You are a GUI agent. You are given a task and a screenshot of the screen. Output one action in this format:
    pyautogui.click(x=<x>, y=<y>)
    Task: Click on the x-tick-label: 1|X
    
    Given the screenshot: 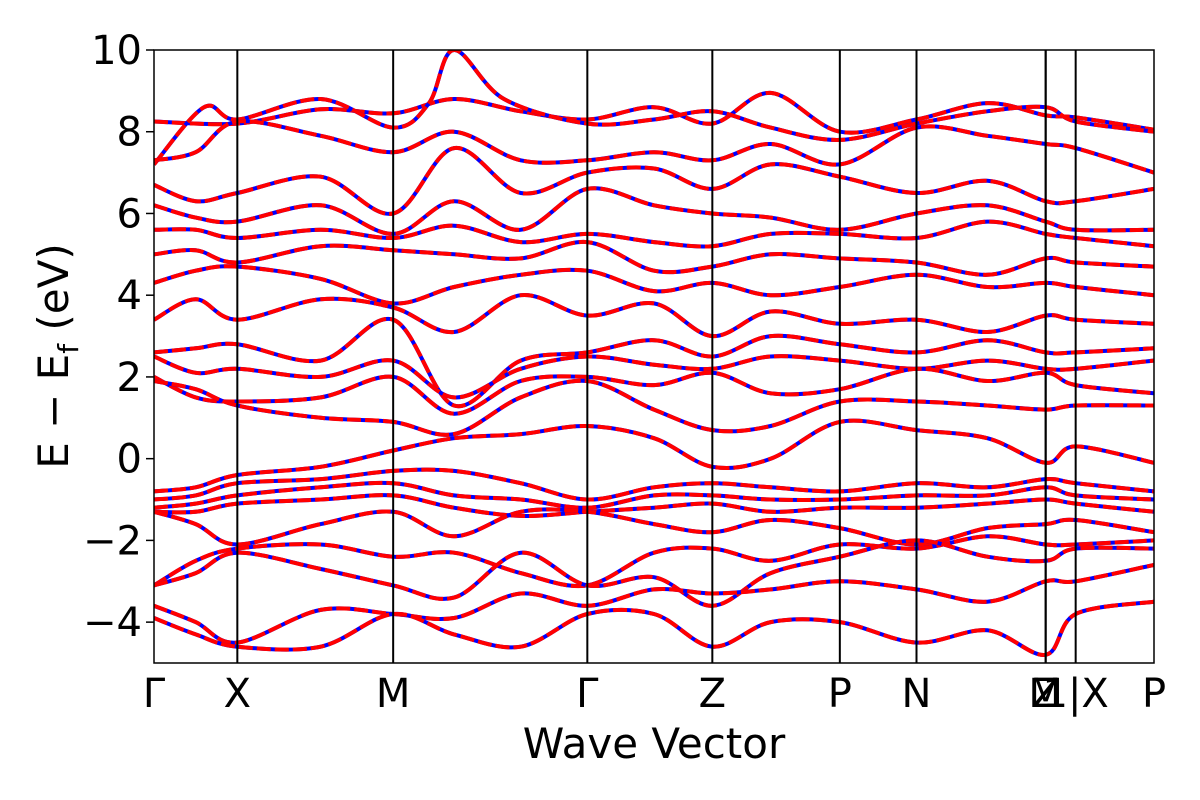 What is the action you would take?
    pyautogui.click(x=1076, y=694)
    